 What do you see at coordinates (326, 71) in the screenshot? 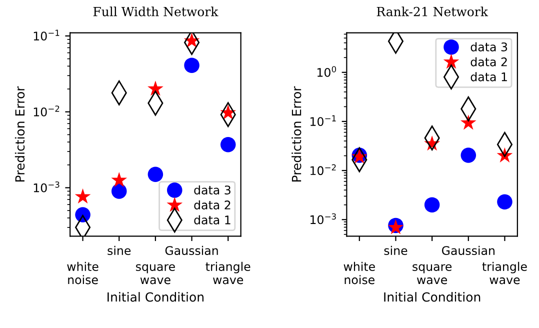
I see `y-tick-label: 10$^{0}$` at bounding box center [326, 71].